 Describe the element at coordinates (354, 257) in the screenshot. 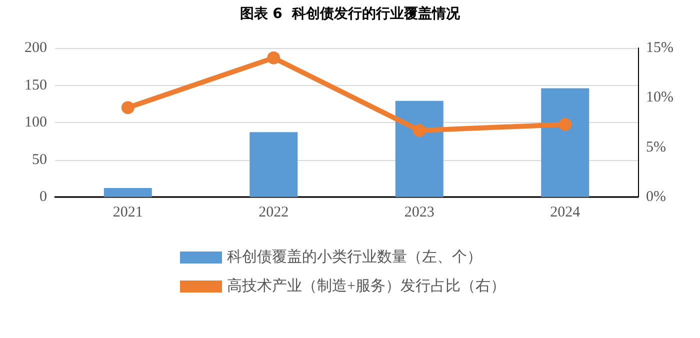

I see `legend-label: 科创债覆盖的小类行业数量（左、个）` at that location.